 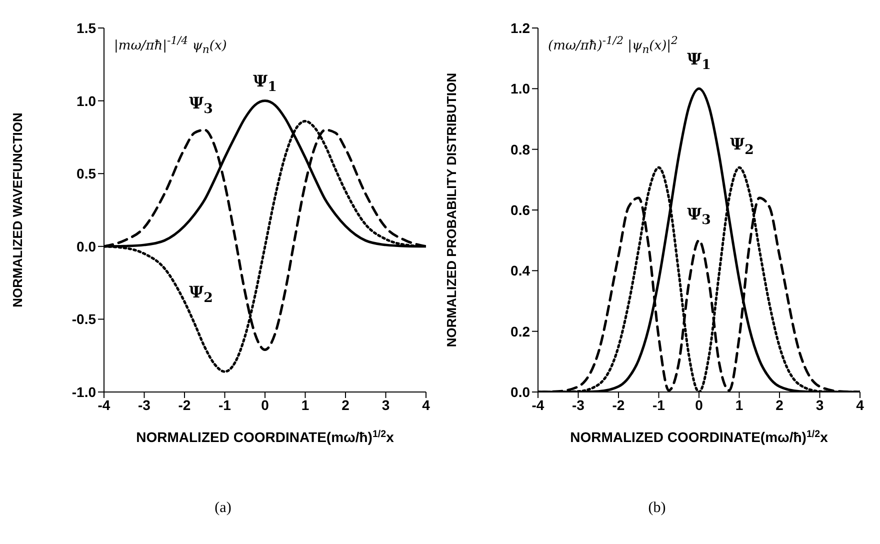 What do you see at coordinates (520, 28) in the screenshot?
I see `y-tick-label: 1.2` at bounding box center [520, 28].